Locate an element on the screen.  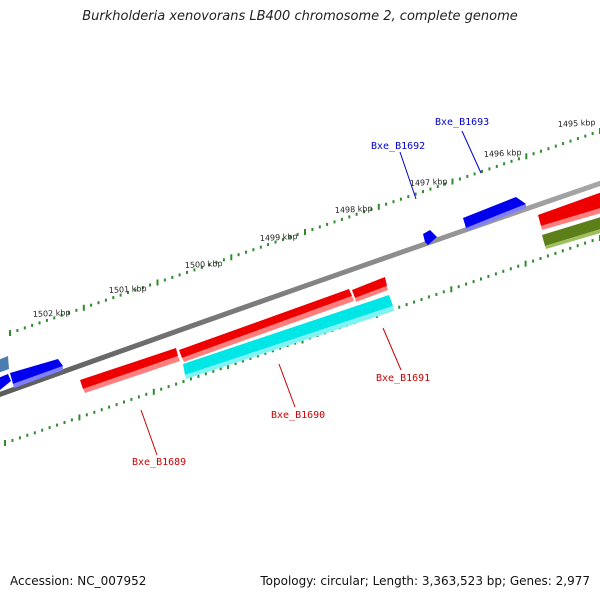
kbp-label-1497: 1497 kbp is located at coordinates (429, 182).